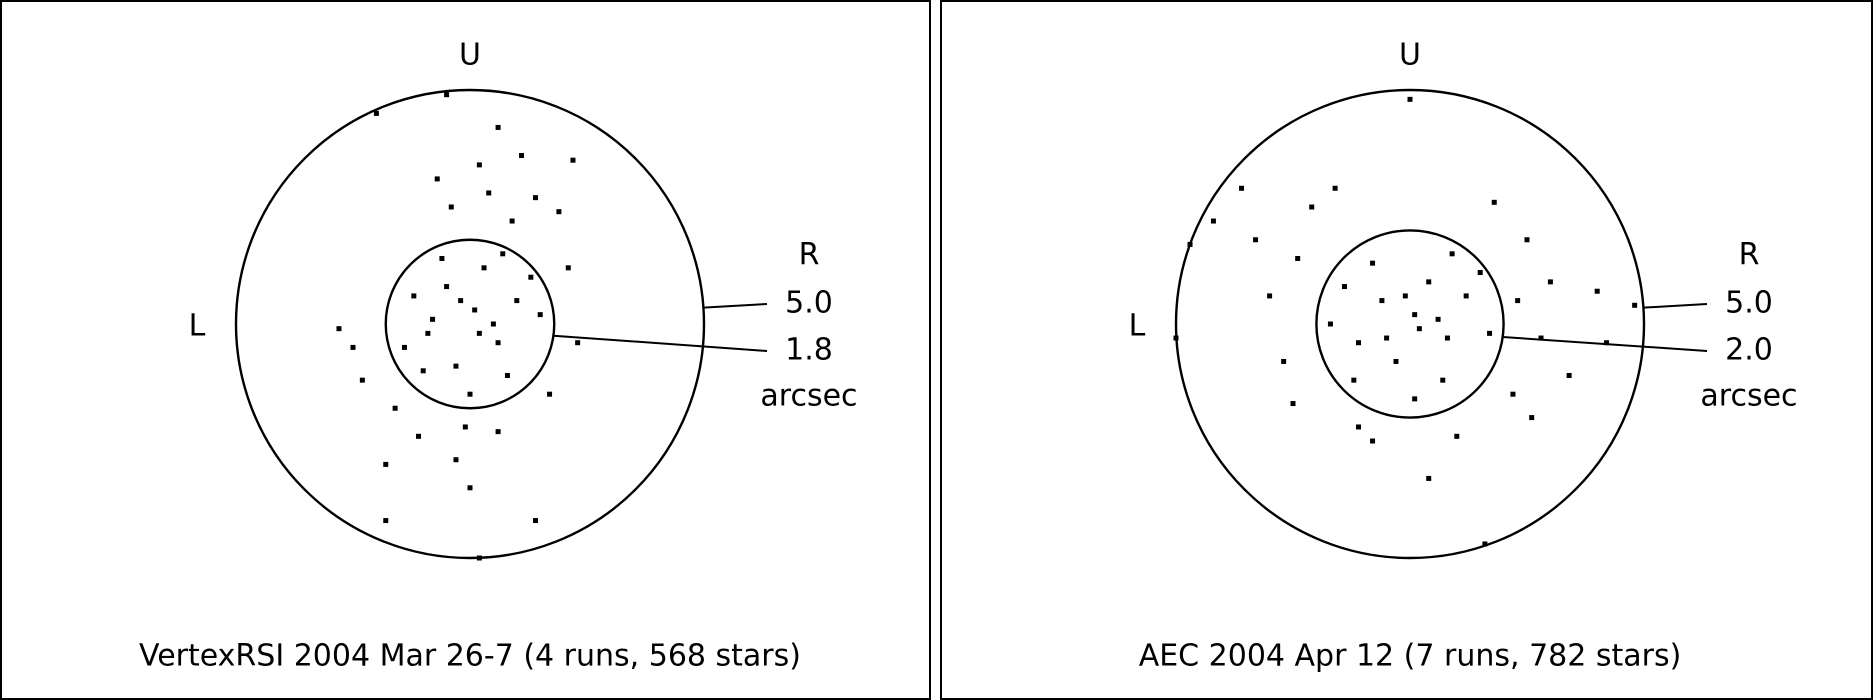 This screenshot has height=700, width=1873. What do you see at coordinates (197, 326) in the screenshot?
I see `left-label: L` at bounding box center [197, 326].